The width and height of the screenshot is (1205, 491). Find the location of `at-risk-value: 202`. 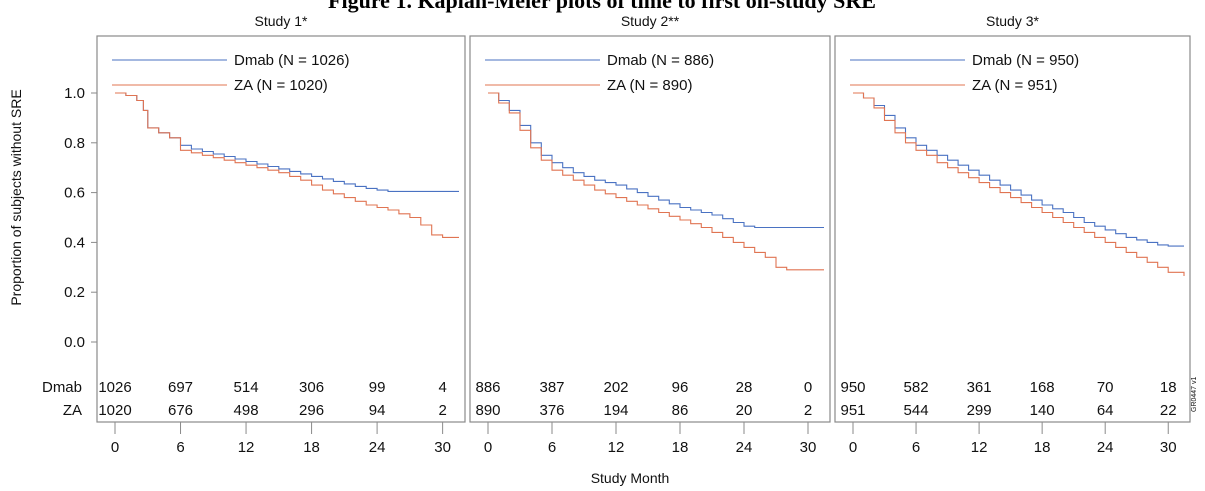

at-risk-value: 202 is located at coordinates (615, 387).